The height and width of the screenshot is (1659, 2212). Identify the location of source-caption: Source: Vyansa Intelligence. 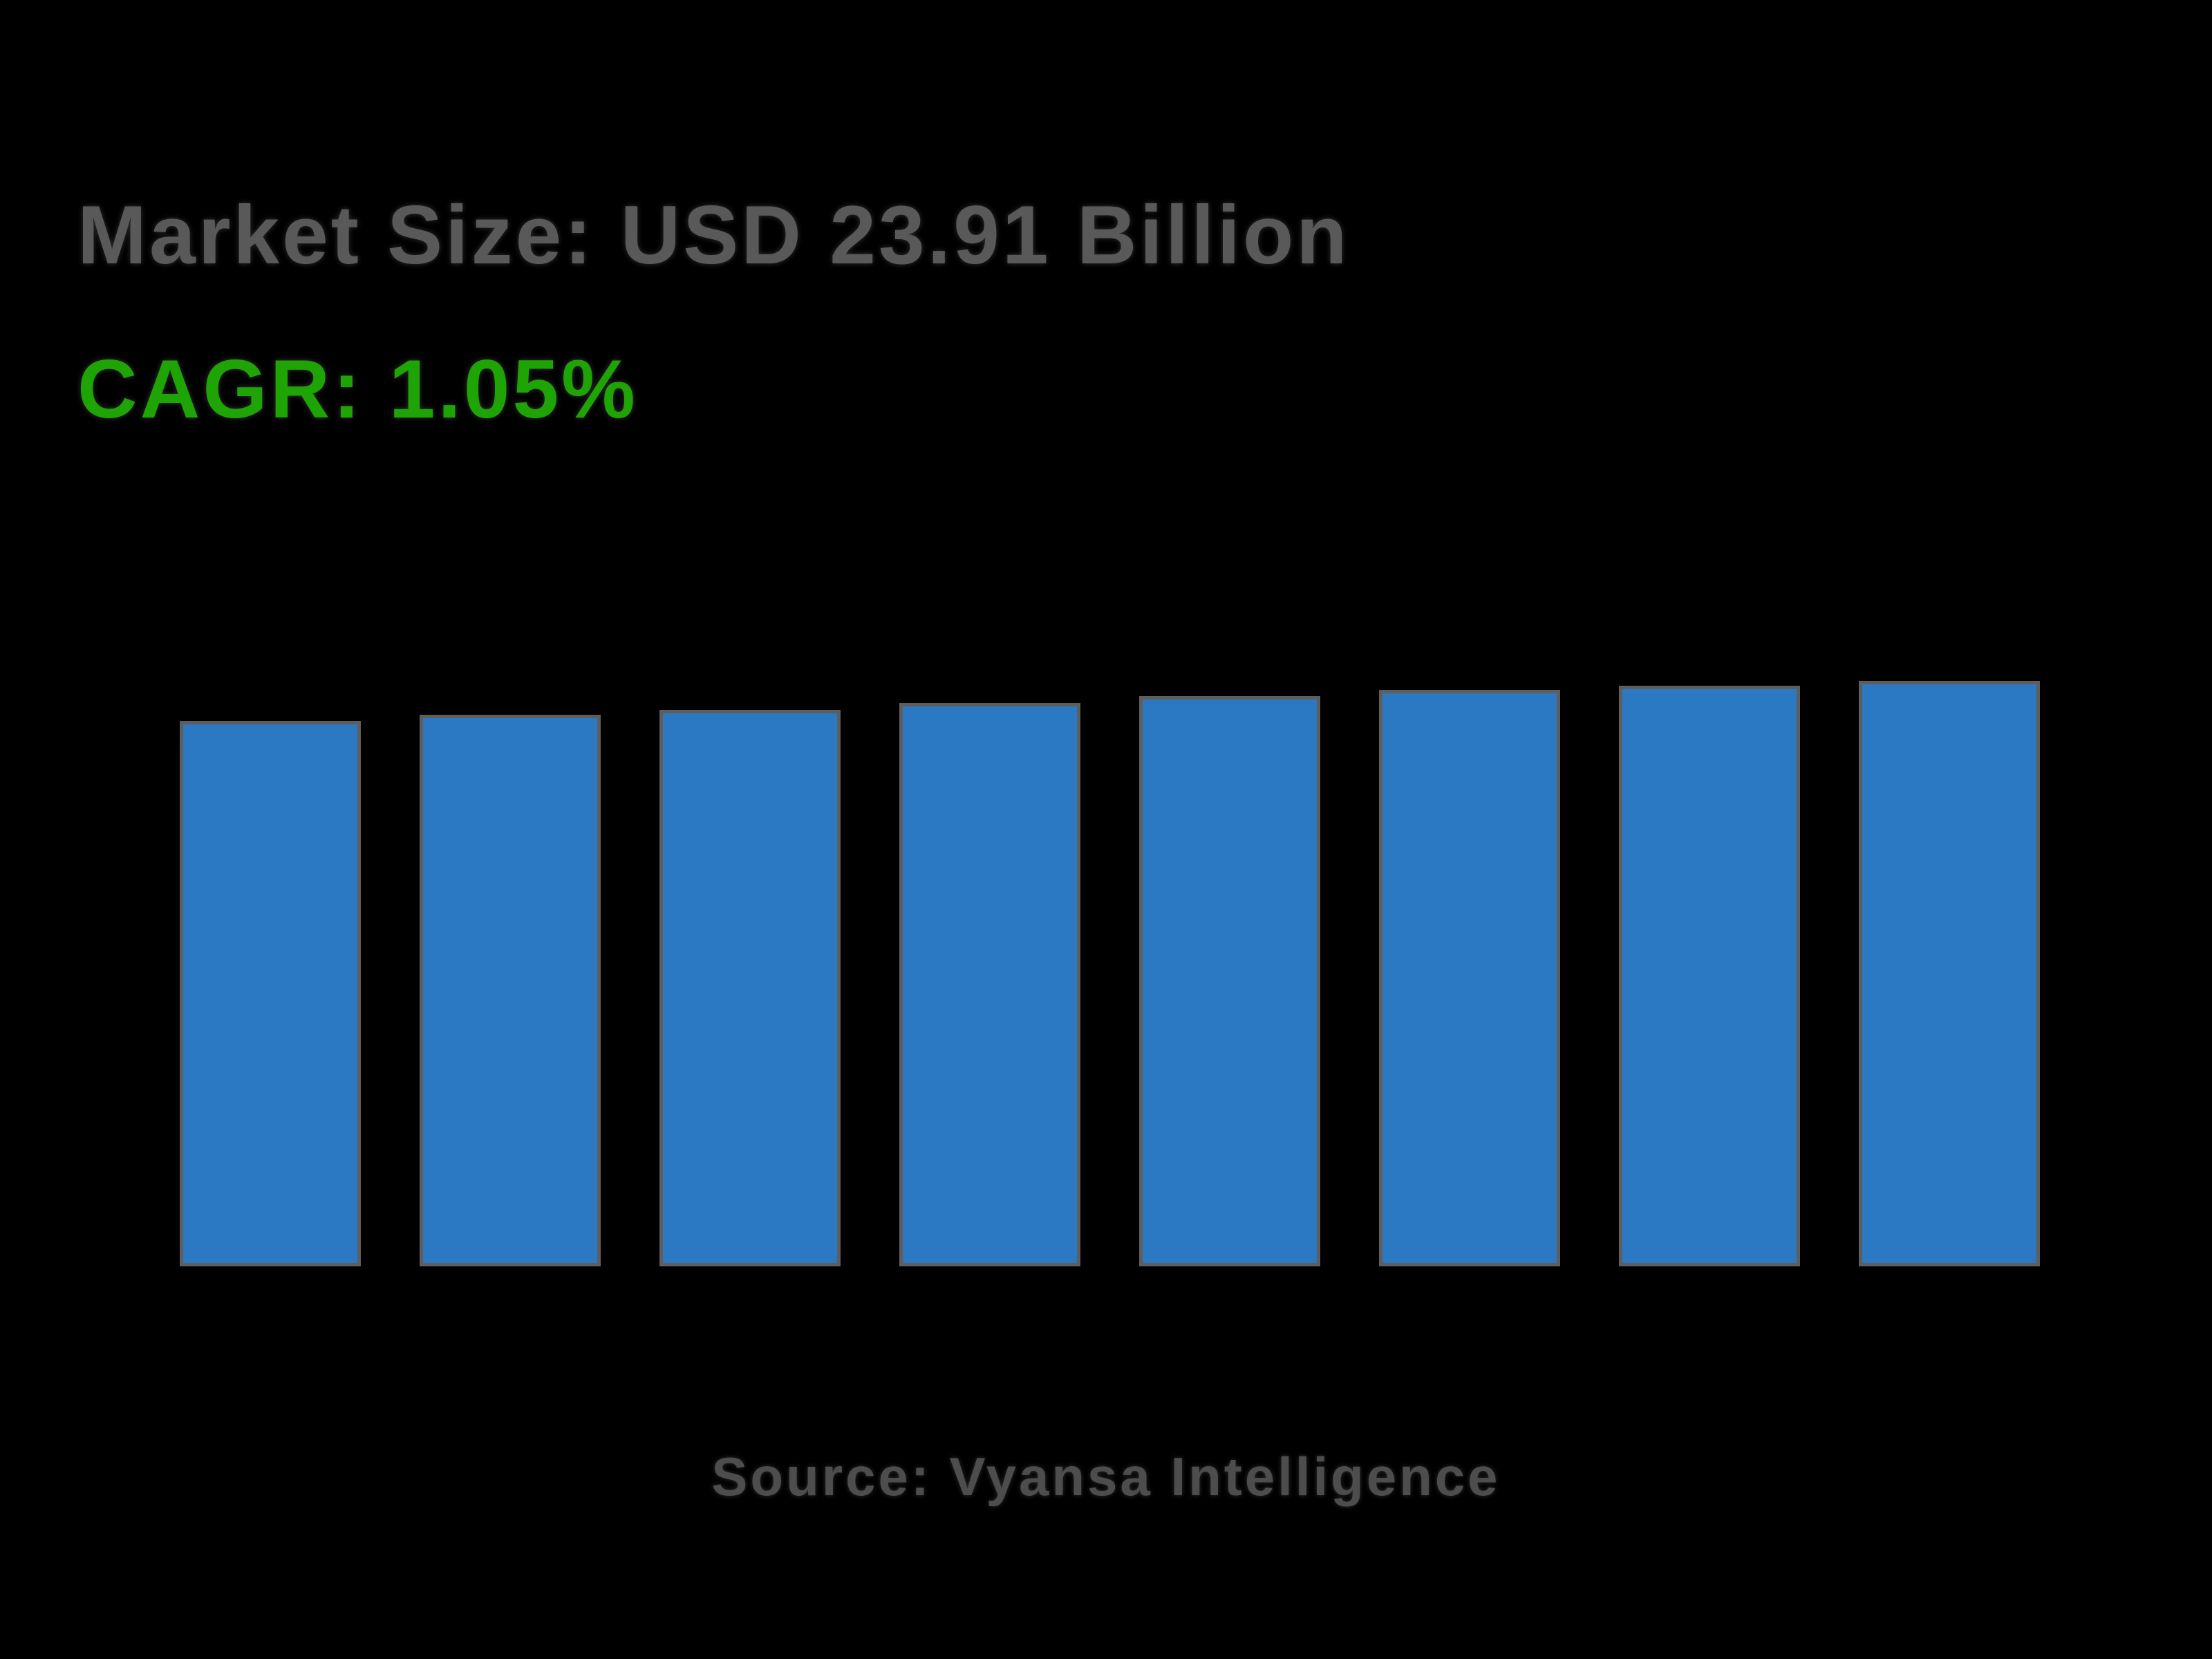
(1106, 1476).